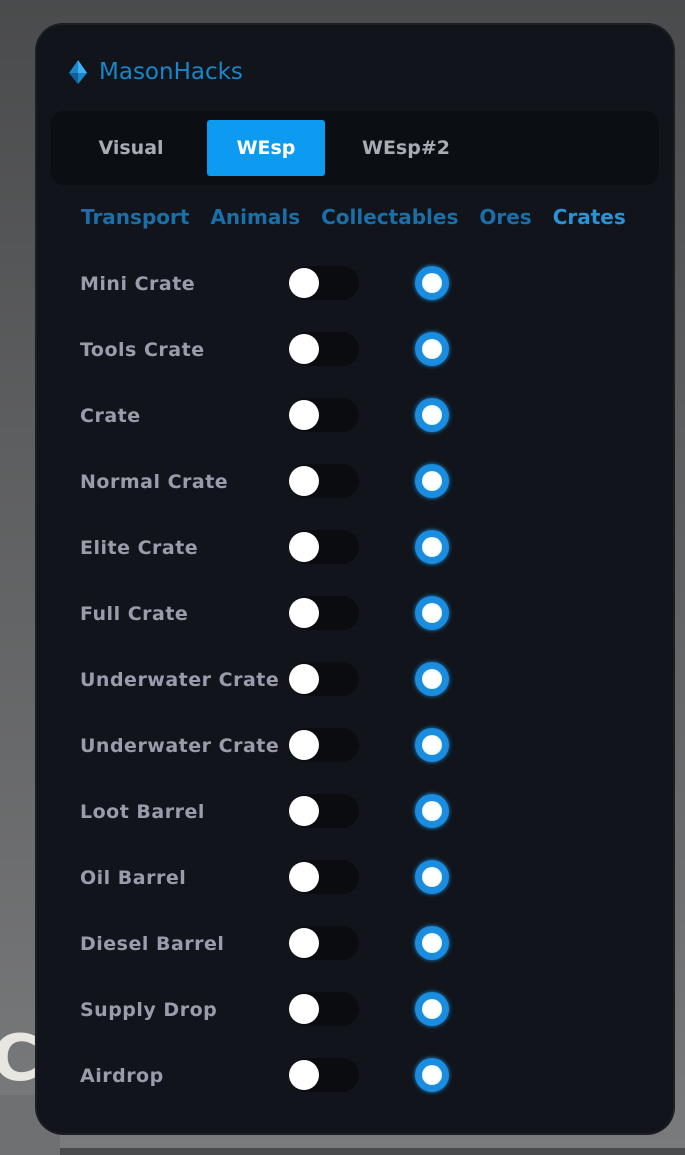 Image resolution: width=685 pixels, height=1155 pixels. What do you see at coordinates (355, 835) in the screenshot?
I see `list-item: Loot Barrel` at bounding box center [355, 835].